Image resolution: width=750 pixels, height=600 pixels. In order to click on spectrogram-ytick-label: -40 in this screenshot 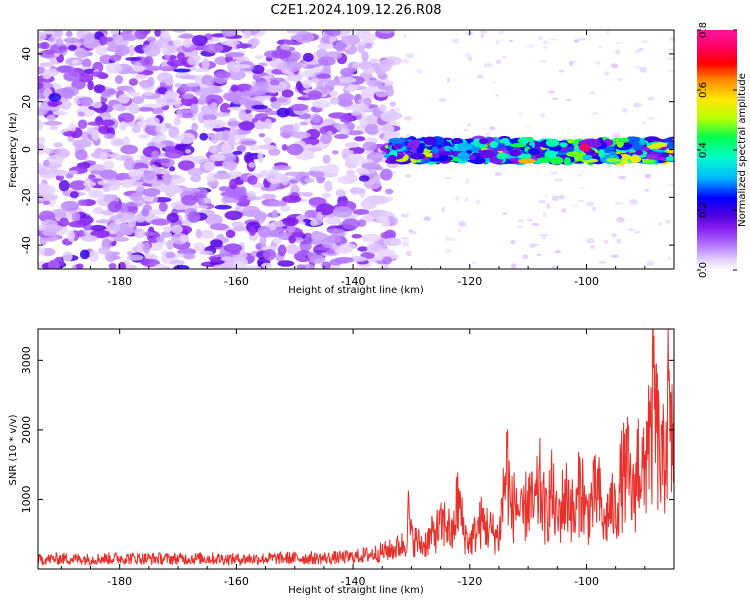, I will do `click(26, 245)`.